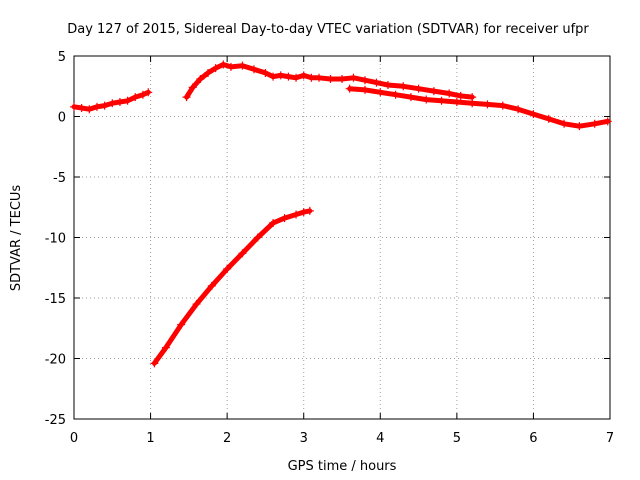 The image size is (640, 480). What do you see at coordinates (380, 438) in the screenshot?
I see `x-tick-label: 4` at bounding box center [380, 438].